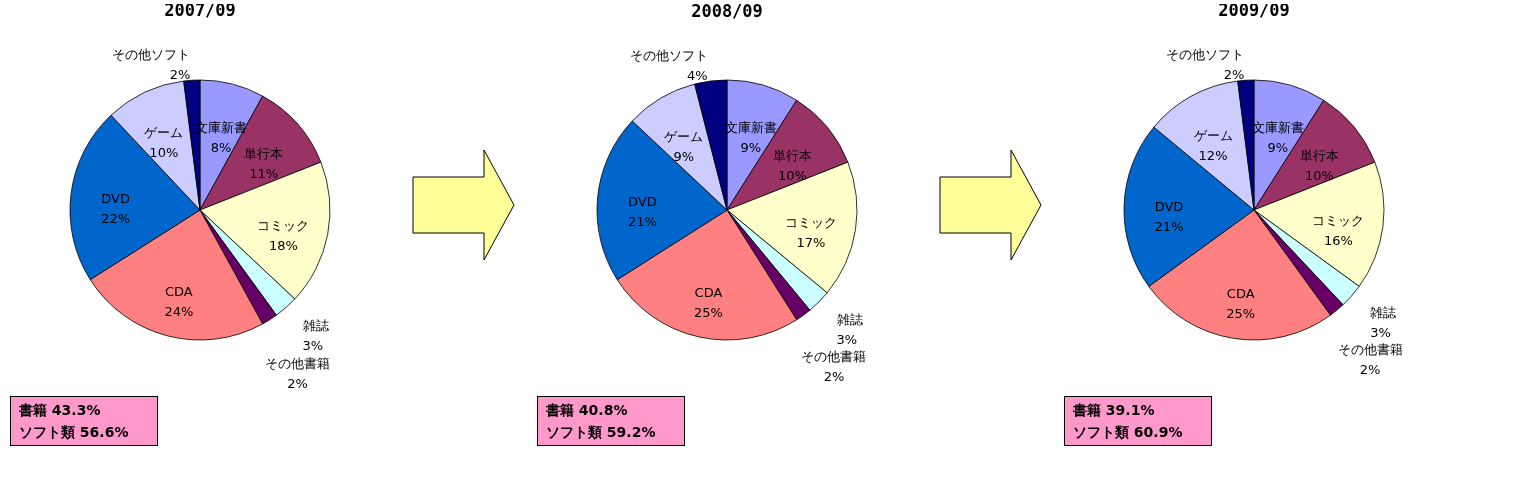 This screenshot has width=1533, height=486. Describe the element at coordinates (179, 312) in the screenshot. I see `data-label: 24%` at that location.